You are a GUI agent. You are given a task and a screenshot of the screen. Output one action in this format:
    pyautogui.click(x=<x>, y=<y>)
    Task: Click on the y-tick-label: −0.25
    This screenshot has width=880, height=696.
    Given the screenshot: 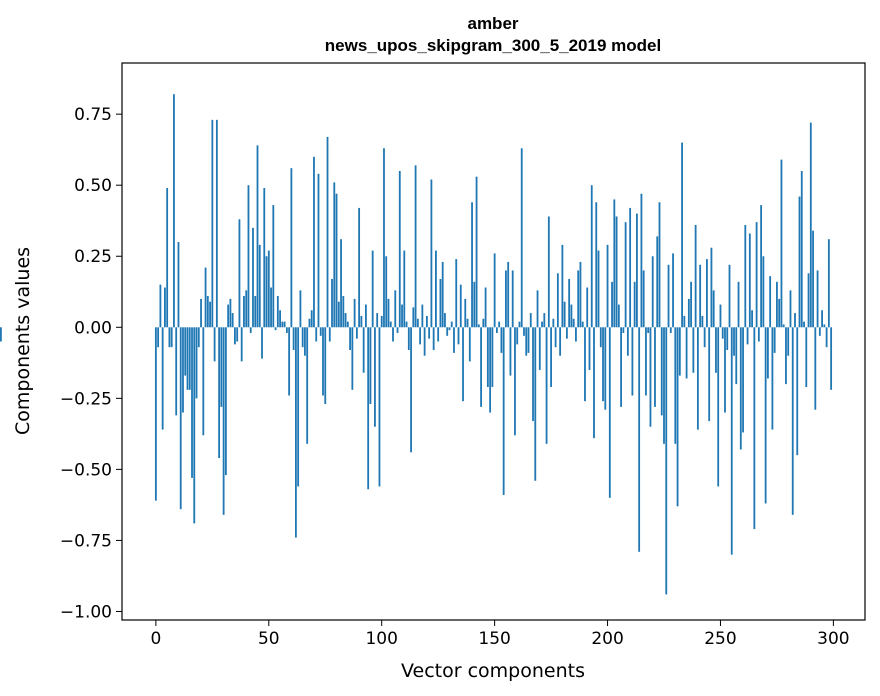 What is the action you would take?
    pyautogui.click(x=86, y=399)
    